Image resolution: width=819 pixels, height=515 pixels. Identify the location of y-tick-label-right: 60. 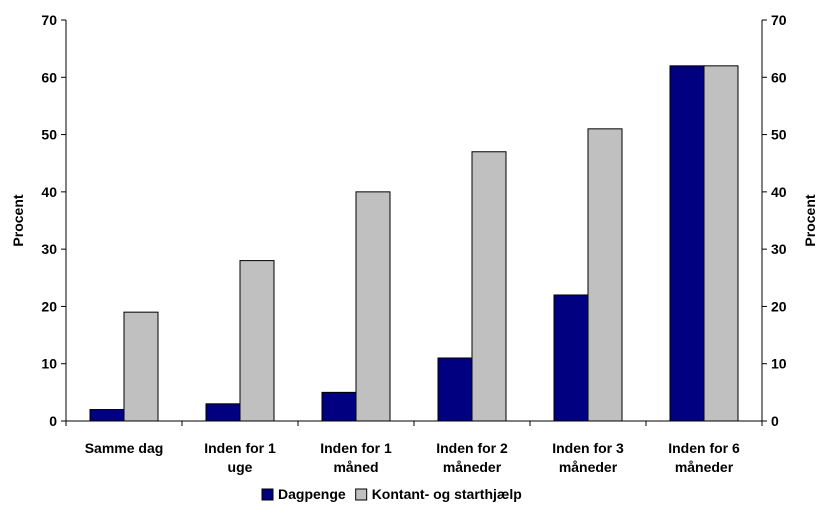
(779, 77).